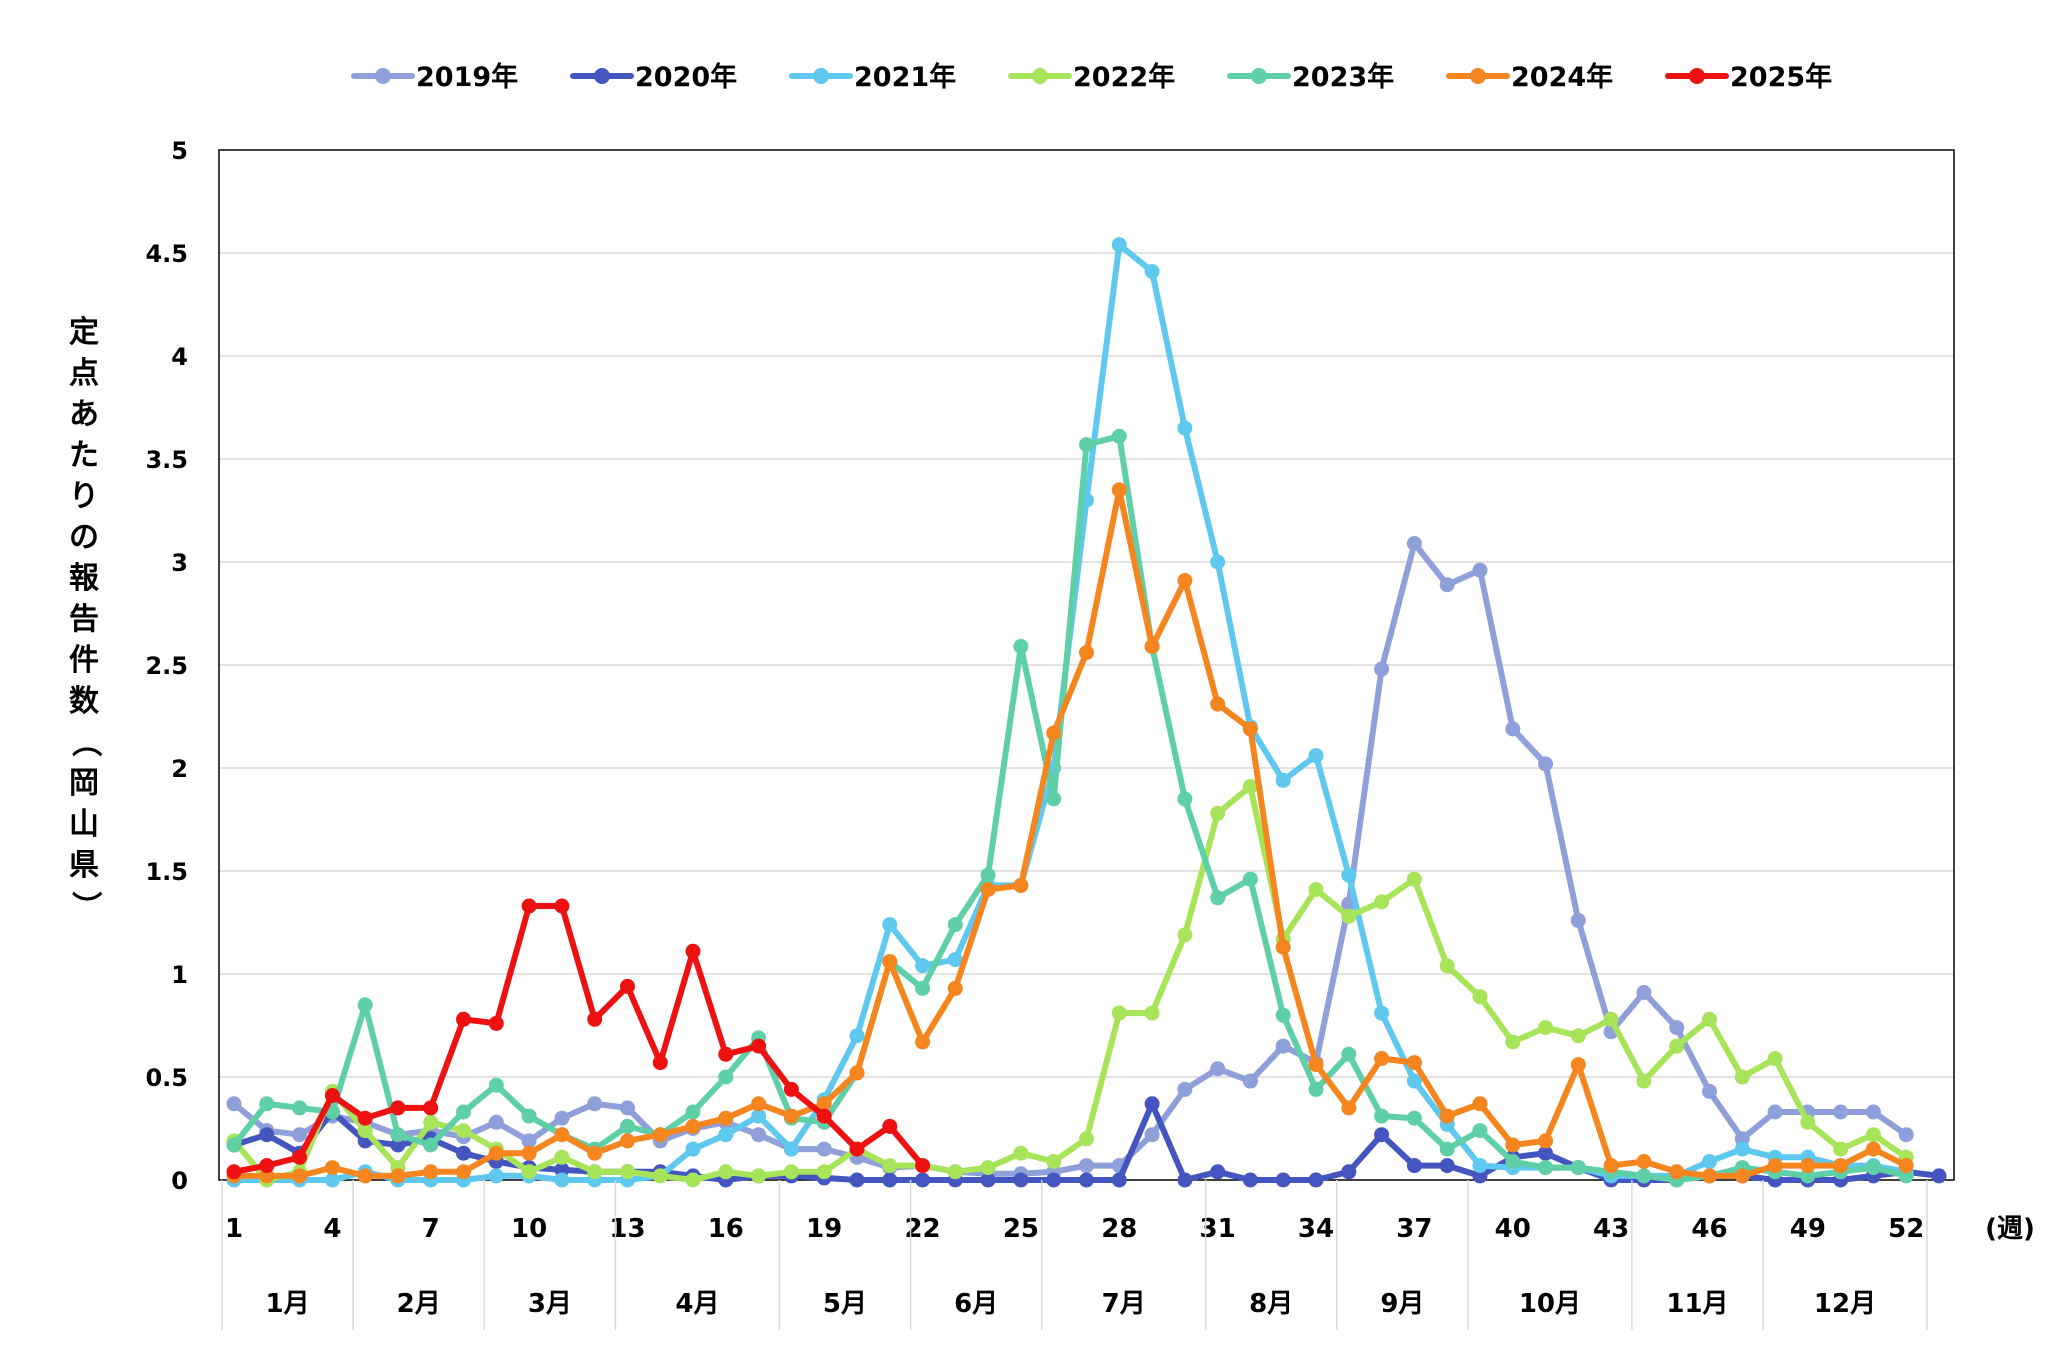  What do you see at coordinates (84, 701) in the screenshot?
I see `y-label-char: 数` at bounding box center [84, 701].